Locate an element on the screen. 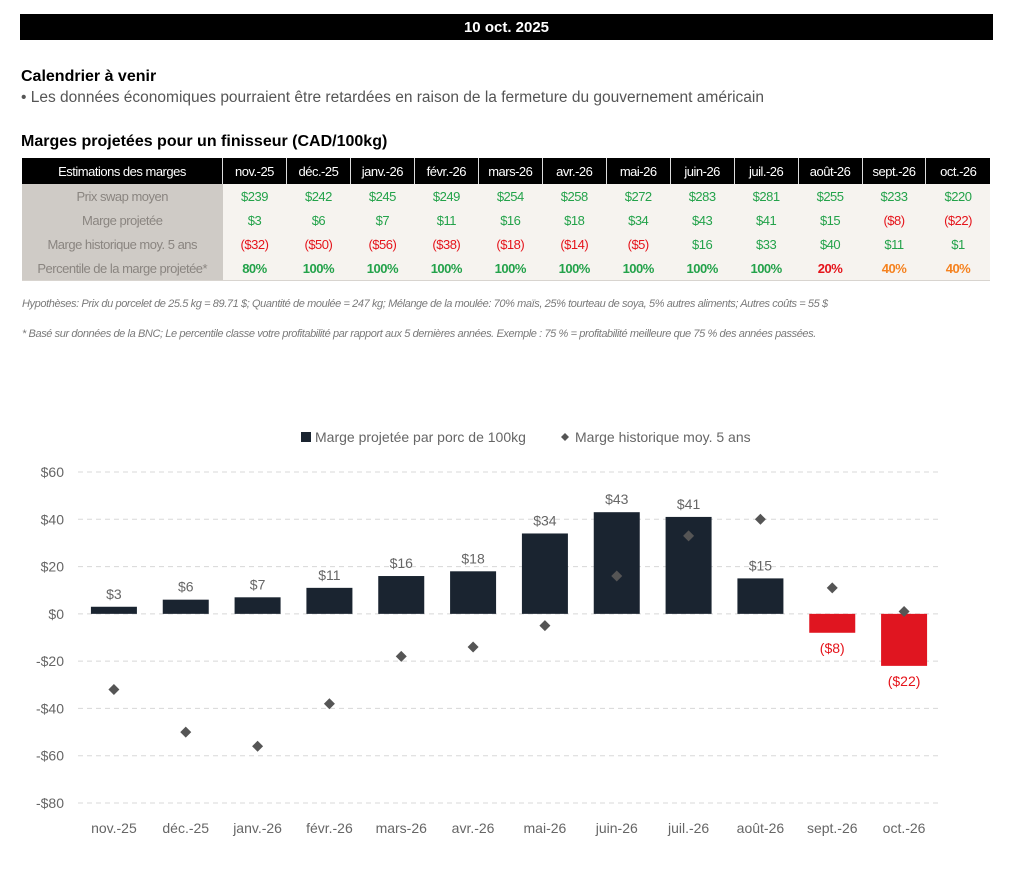 This screenshot has width=1024, height=881. table-cell: $233 is located at coordinates (894, 196).